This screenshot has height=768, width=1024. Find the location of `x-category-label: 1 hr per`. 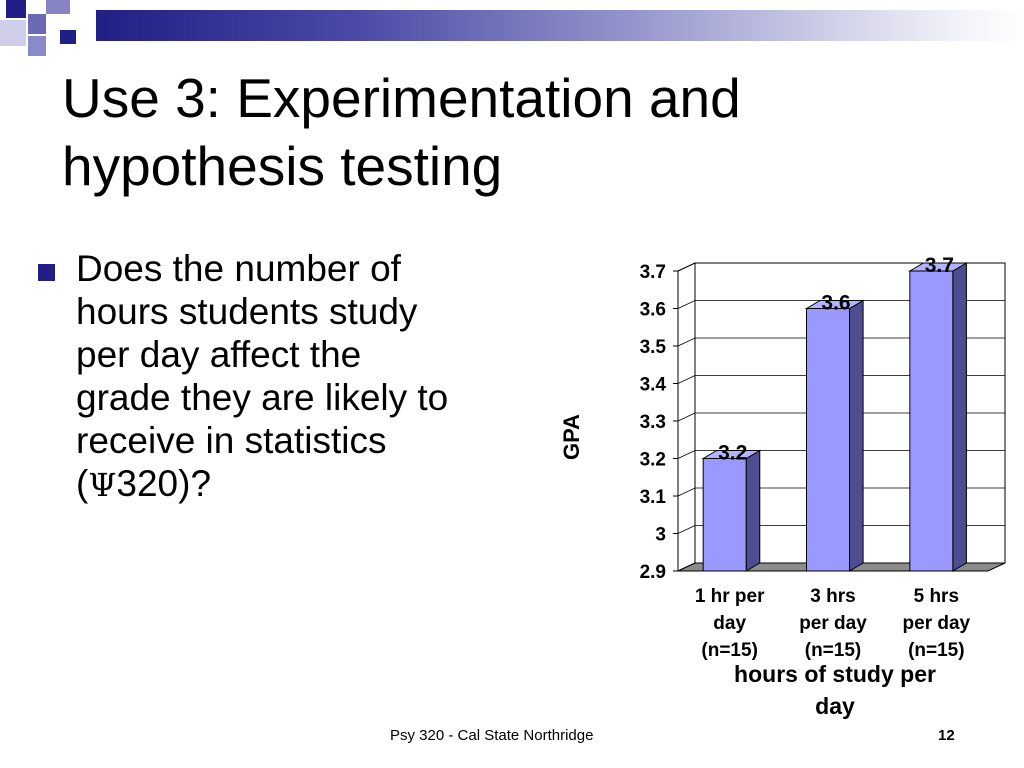

x-category-label: 1 hr per is located at coordinates (730, 596).